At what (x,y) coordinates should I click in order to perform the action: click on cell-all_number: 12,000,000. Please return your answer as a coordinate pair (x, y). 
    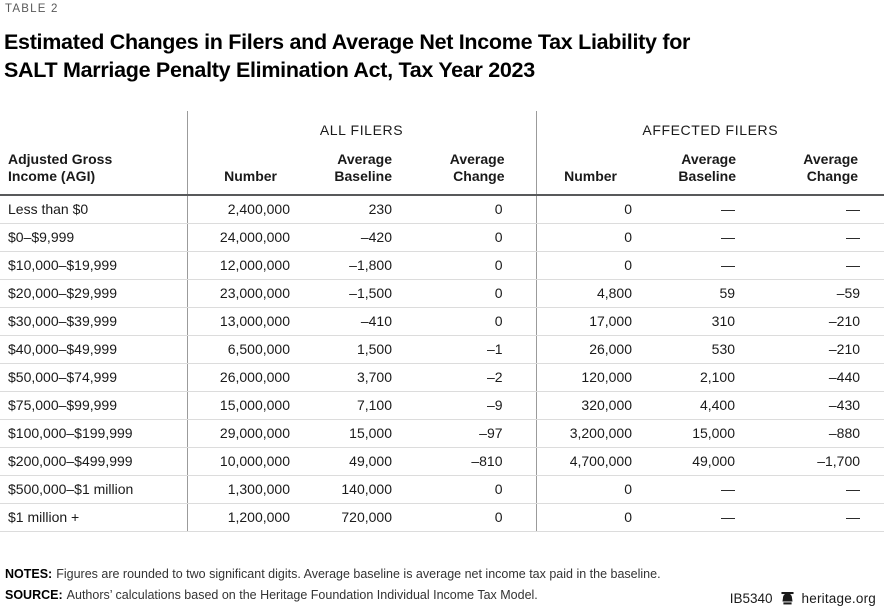
    Looking at the image, I should click on (238, 265).